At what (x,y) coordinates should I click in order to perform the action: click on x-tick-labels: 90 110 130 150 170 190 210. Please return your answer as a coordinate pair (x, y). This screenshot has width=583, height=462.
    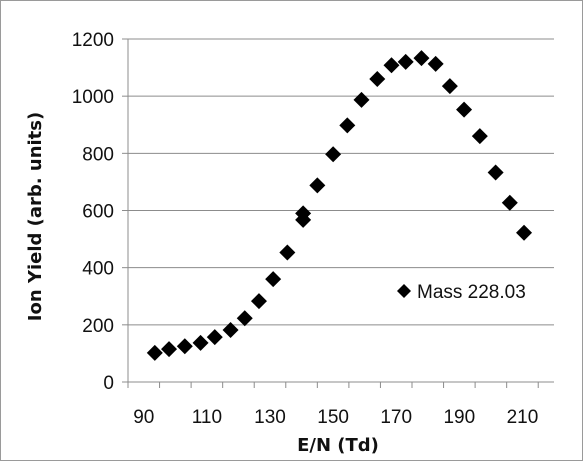
    Looking at the image, I should click on (335, 417).